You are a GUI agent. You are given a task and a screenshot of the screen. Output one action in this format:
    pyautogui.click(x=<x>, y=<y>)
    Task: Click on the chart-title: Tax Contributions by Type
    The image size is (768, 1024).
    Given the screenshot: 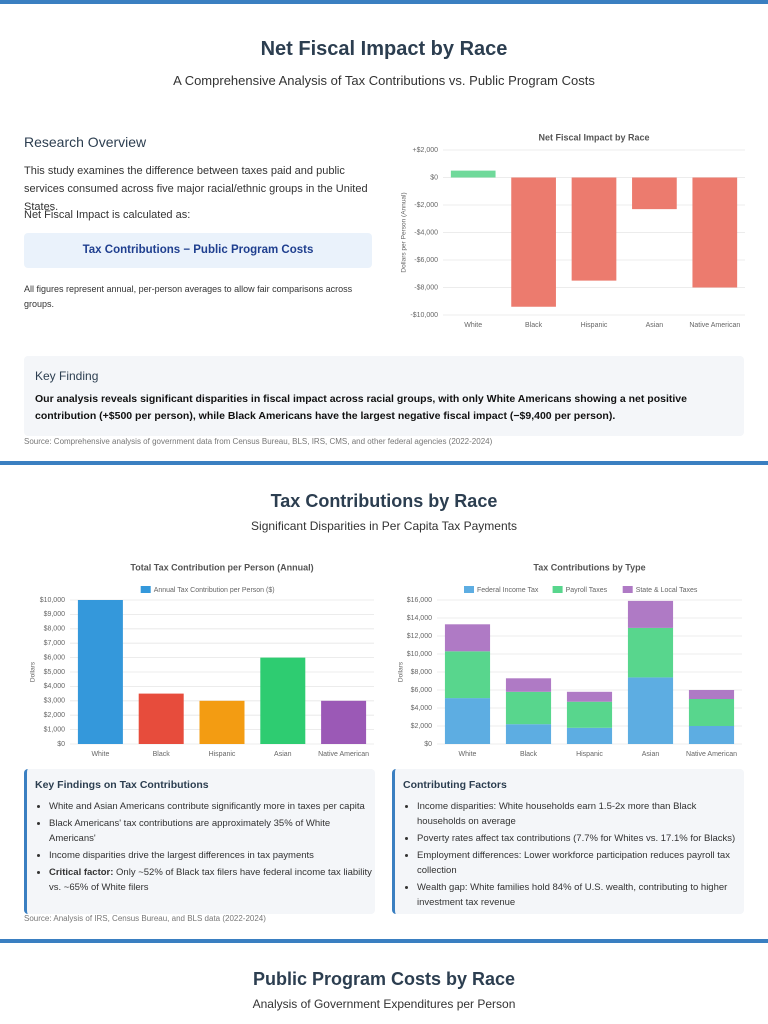 What is the action you would take?
    pyautogui.click(x=589, y=567)
    